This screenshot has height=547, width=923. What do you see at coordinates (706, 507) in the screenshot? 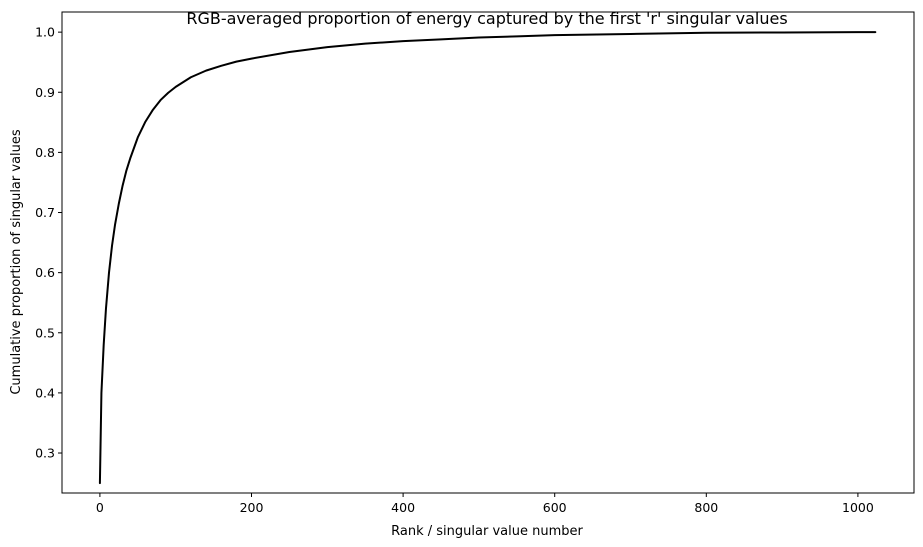
I see `x-tick-label: 800` at bounding box center [706, 507].